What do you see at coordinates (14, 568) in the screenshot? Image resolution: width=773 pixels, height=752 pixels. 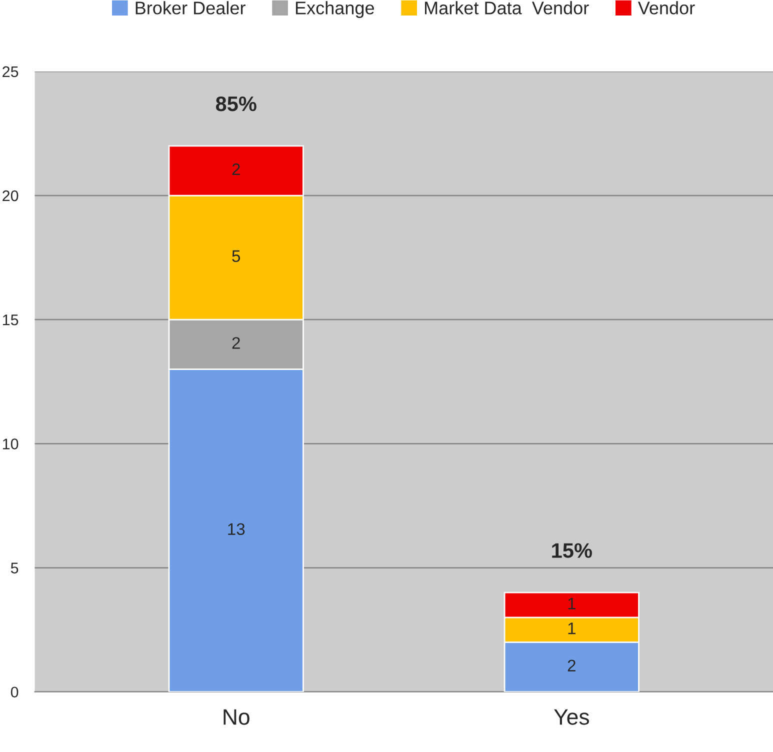 I see `y-tick-label: 5` at bounding box center [14, 568].